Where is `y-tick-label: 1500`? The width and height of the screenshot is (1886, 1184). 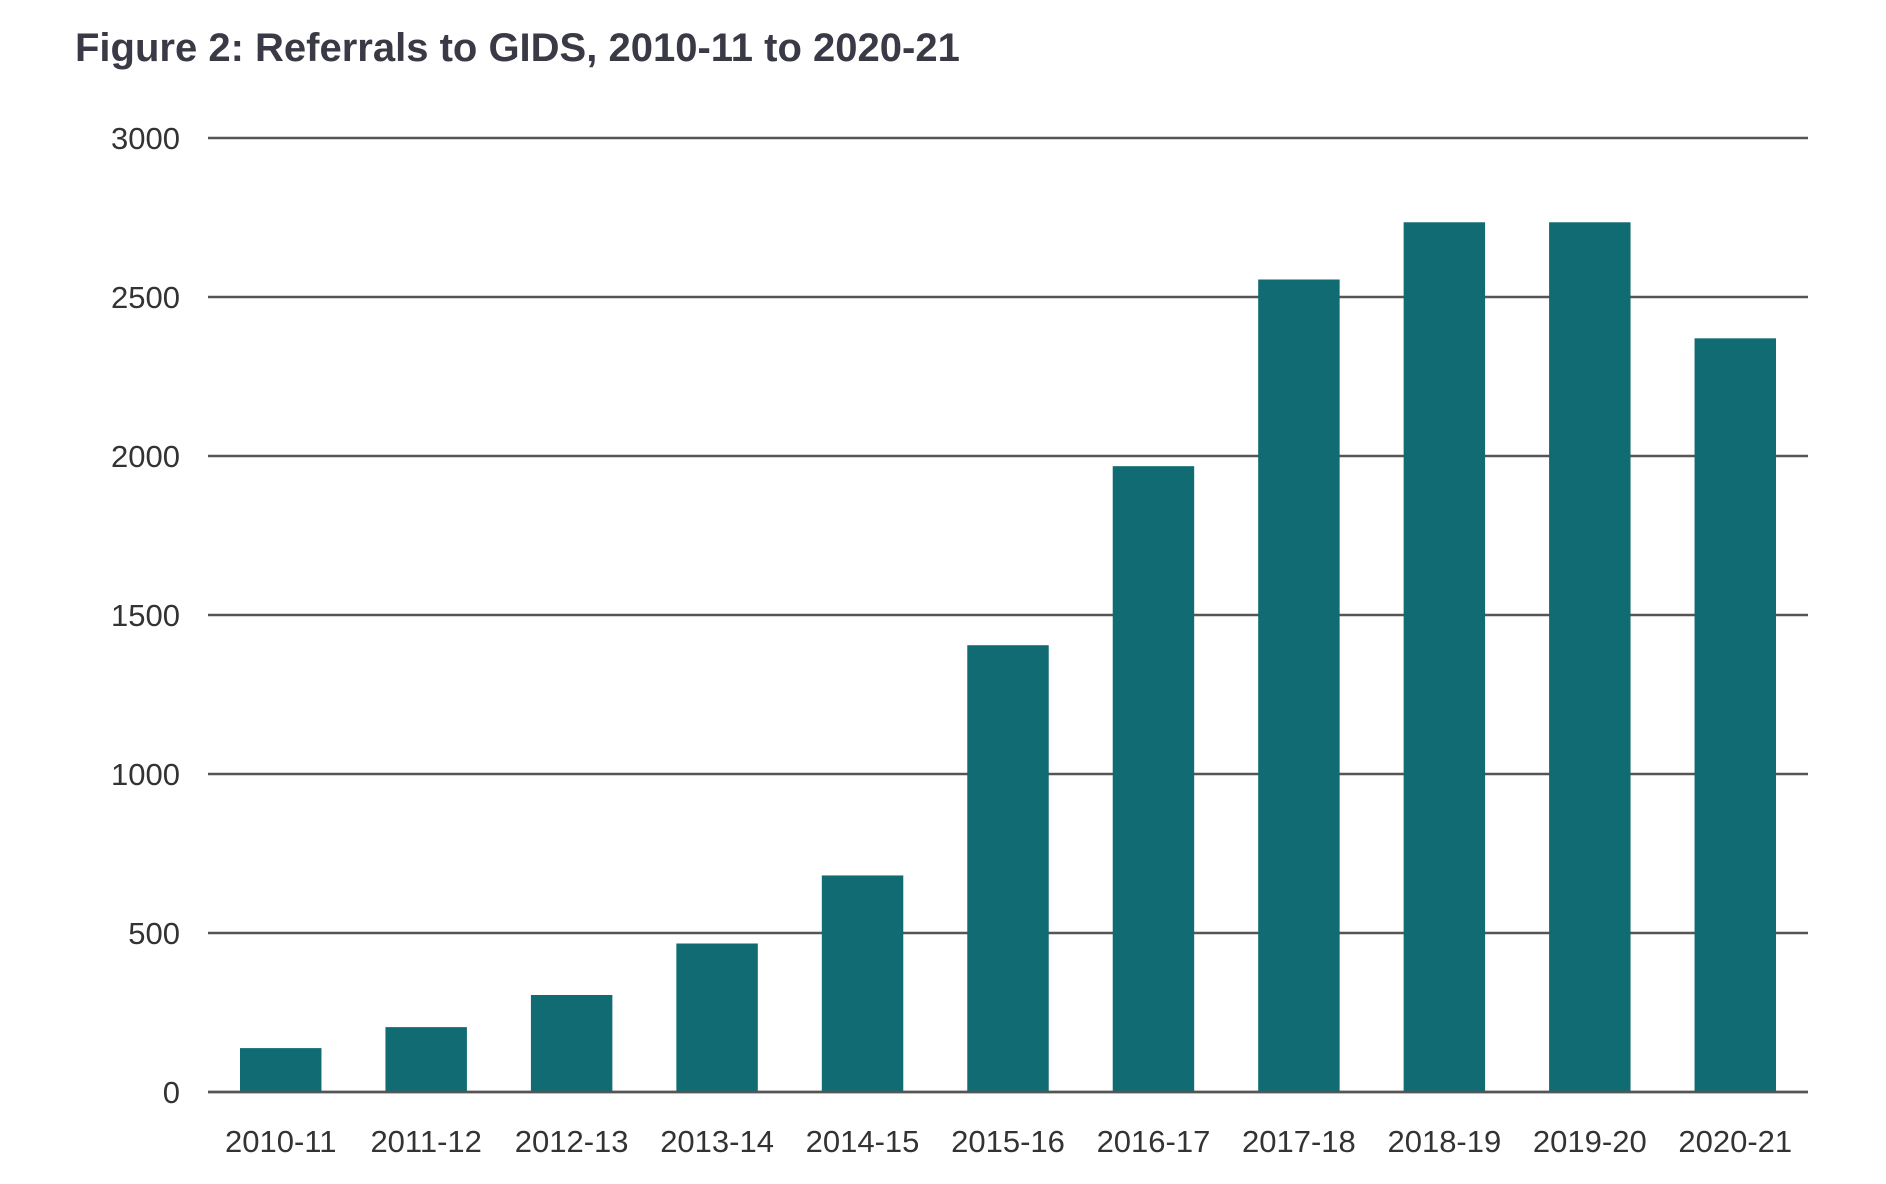
y-tick-label: 1500 is located at coordinates (145, 615).